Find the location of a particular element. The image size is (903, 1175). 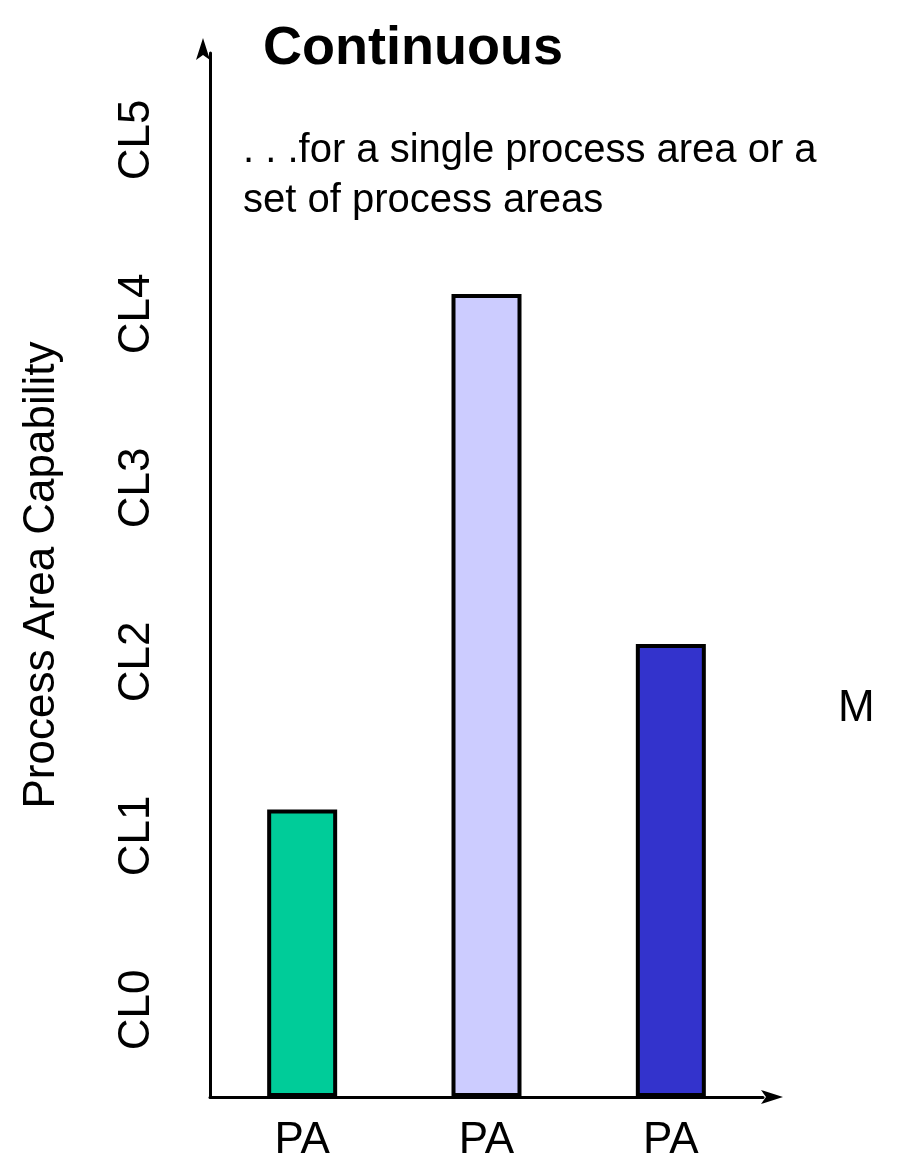

y-axis-title: Process Area Capability is located at coordinates (38, 575).